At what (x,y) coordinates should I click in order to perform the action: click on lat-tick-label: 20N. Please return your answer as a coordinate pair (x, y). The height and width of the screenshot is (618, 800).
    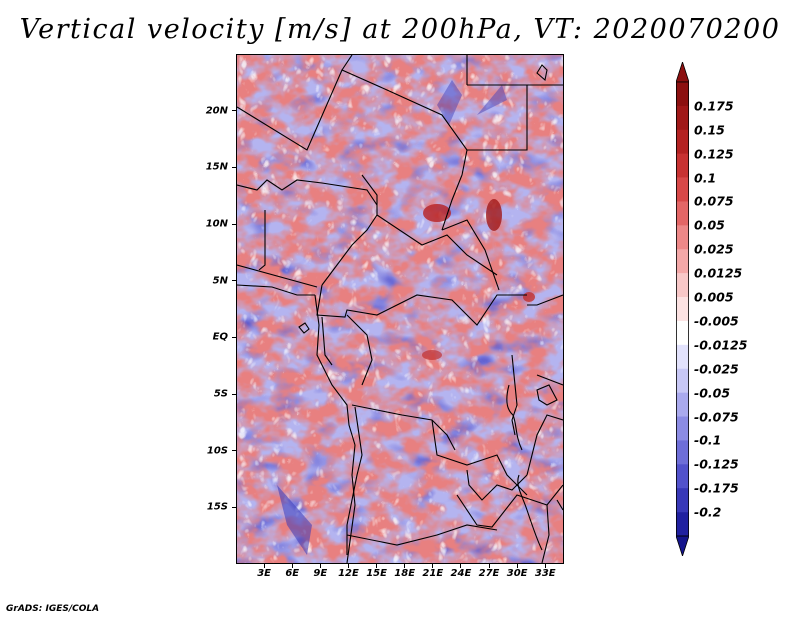
    Looking at the image, I should click on (216, 111).